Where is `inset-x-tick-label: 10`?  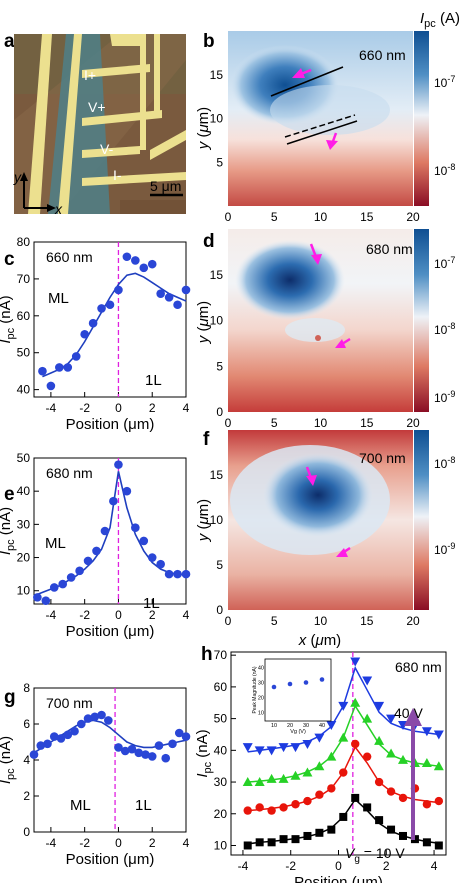
inset-x-tick-label: 10 is located at coordinates (274, 726).